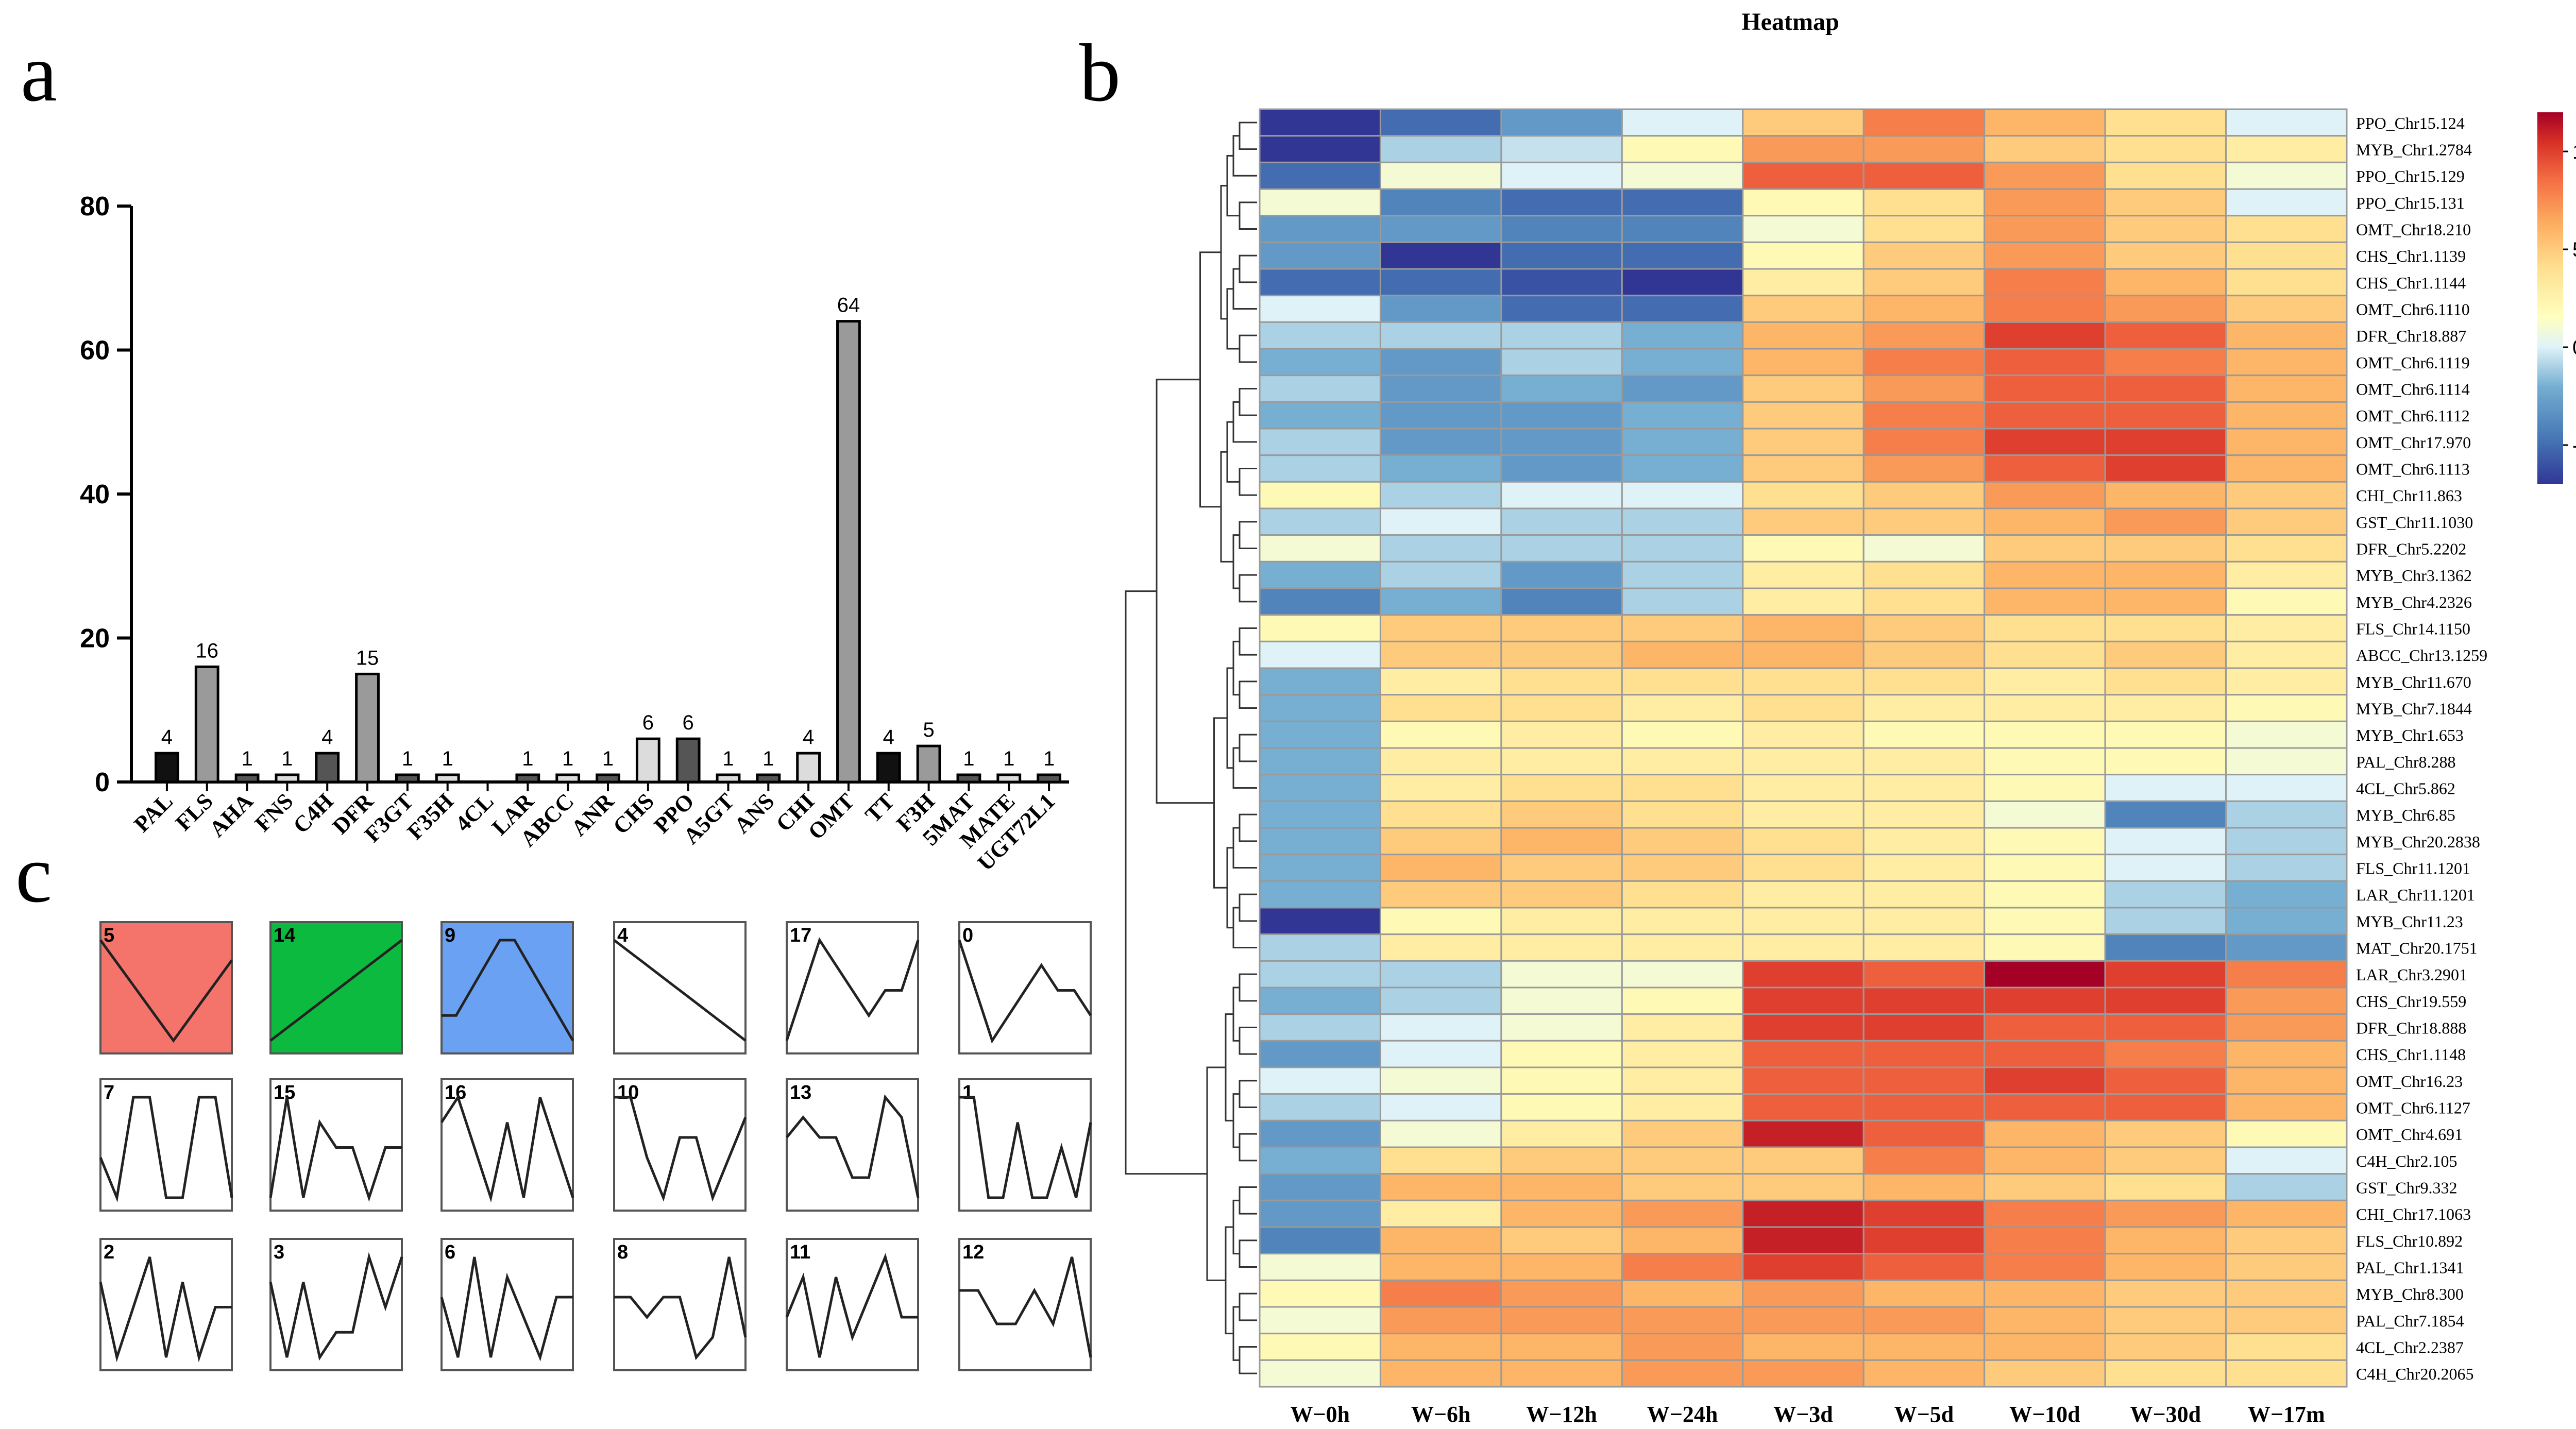 Image resolution: width=2576 pixels, height=1429 pixels. What do you see at coordinates (2406, 1161) in the screenshot?
I see `row-label: C4H_Chr2.105` at bounding box center [2406, 1161].